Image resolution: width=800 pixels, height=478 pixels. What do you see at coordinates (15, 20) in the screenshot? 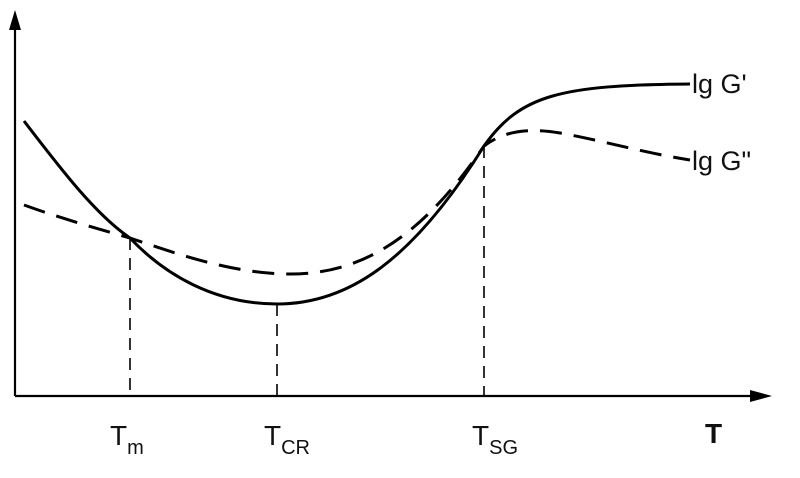
I see `y-axis-arrow` at bounding box center [15, 20].